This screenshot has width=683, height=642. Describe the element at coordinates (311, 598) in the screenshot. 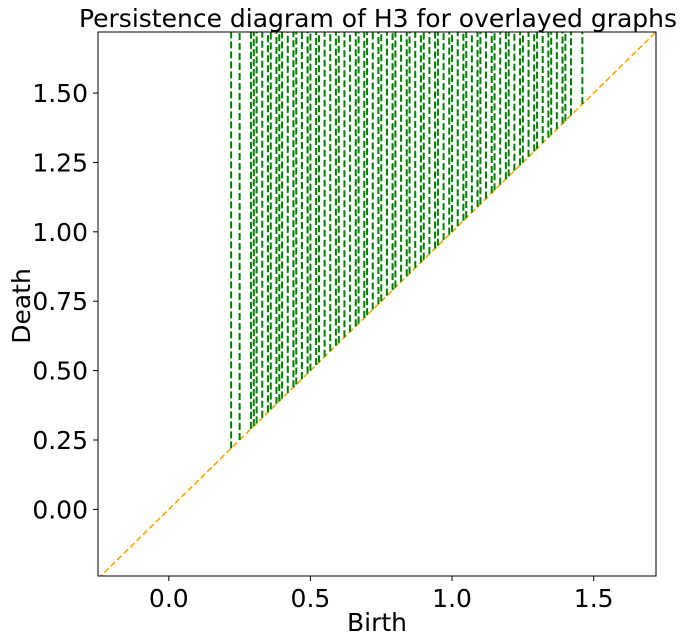

I see `x-tick-label-1: 0.5` at that location.